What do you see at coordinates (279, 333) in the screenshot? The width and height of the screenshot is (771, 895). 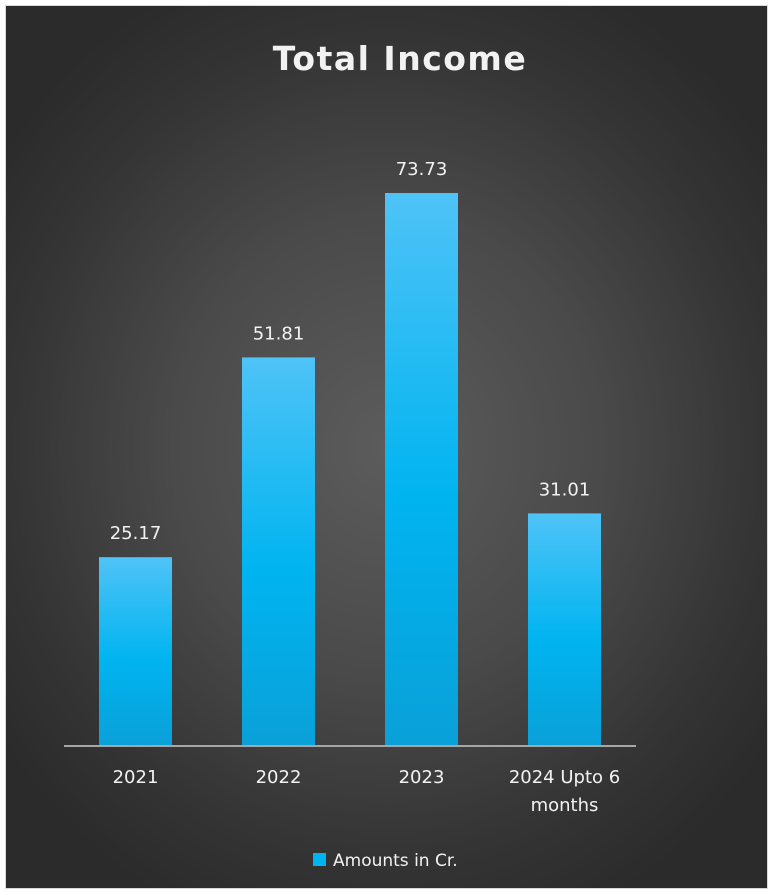 I see `data-label: 51.81` at bounding box center [279, 333].